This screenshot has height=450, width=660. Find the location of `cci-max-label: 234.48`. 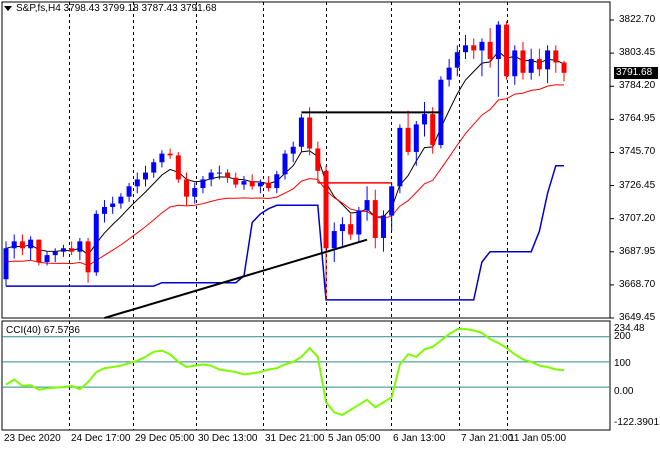

cci-max-label: 234.48 is located at coordinates (629, 328).